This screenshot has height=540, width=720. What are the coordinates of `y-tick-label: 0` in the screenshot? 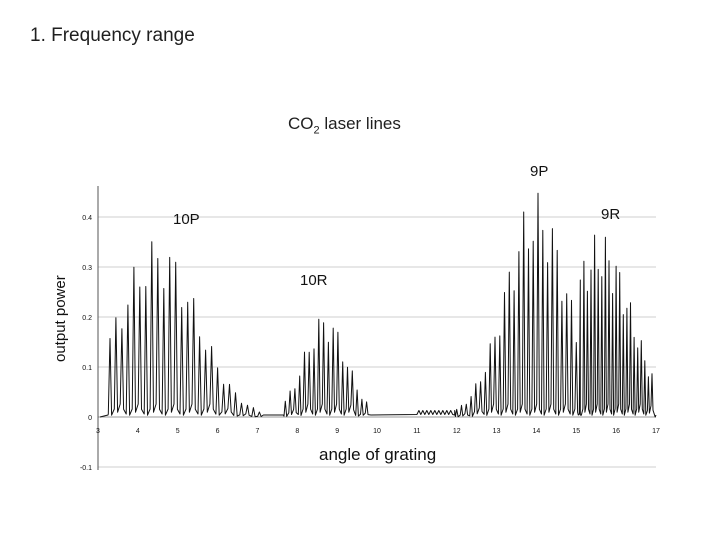 It's located at (90, 418).